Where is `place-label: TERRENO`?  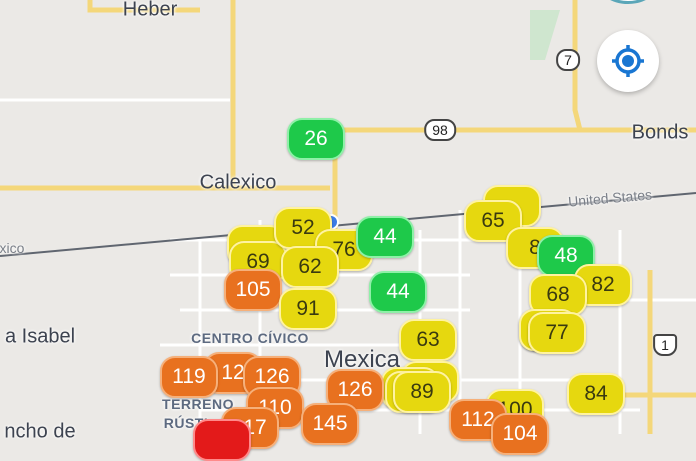 place-label: TERRENO is located at coordinates (198, 404).